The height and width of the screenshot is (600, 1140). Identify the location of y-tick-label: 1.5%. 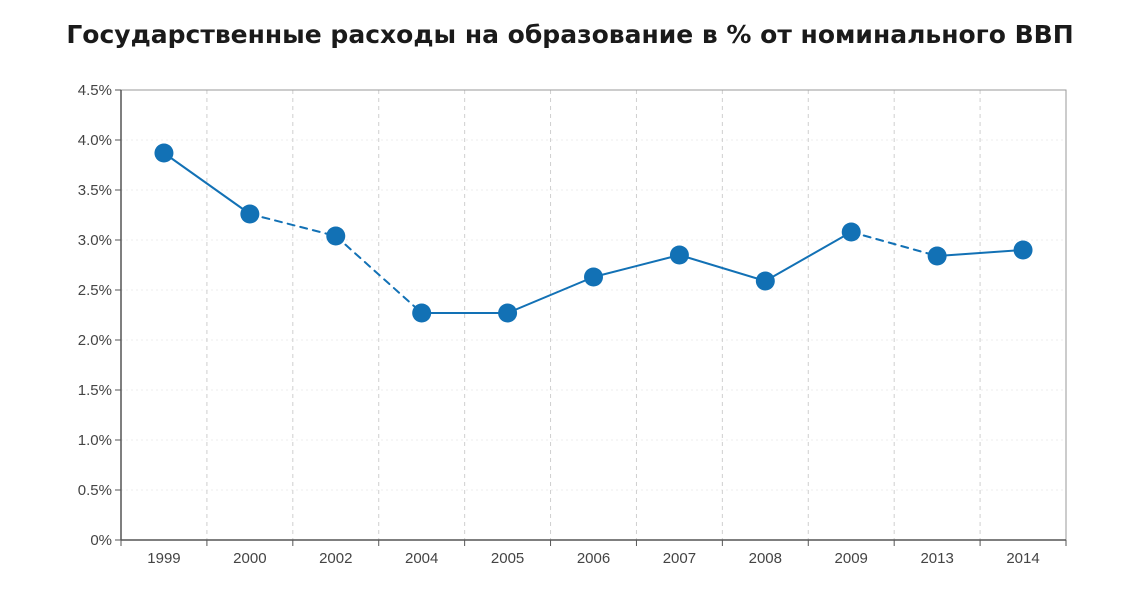
(95, 390).